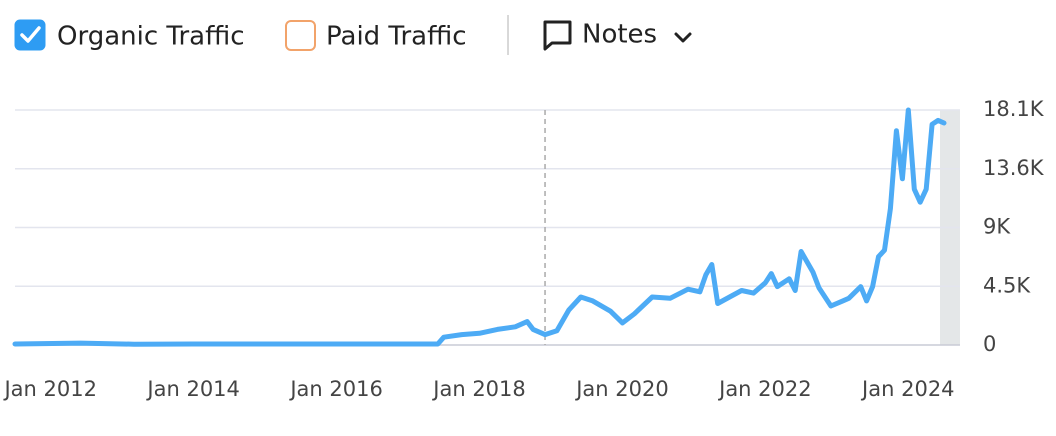 This screenshot has height=436, width=1056. I want to click on x-tick-label: Jan 2022, so click(764, 389).